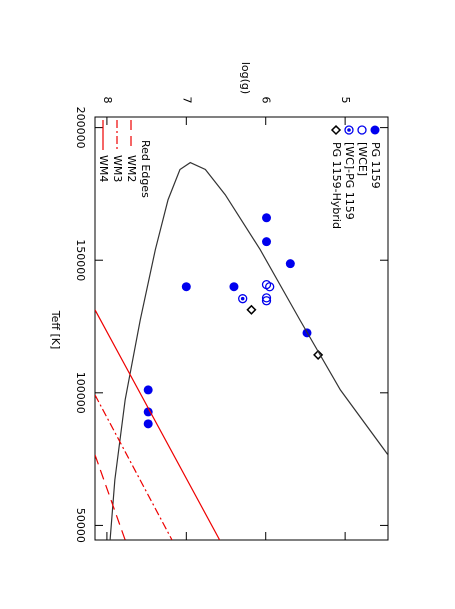 The image size is (455, 609). Describe the element at coordinates (103, 168) in the screenshot. I see `legend-label: WM4` at that location.